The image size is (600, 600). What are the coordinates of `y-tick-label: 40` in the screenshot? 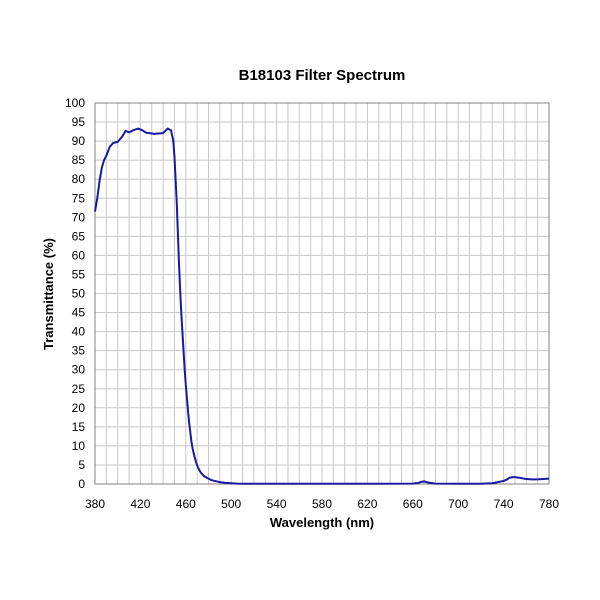 It's located at (79, 332).